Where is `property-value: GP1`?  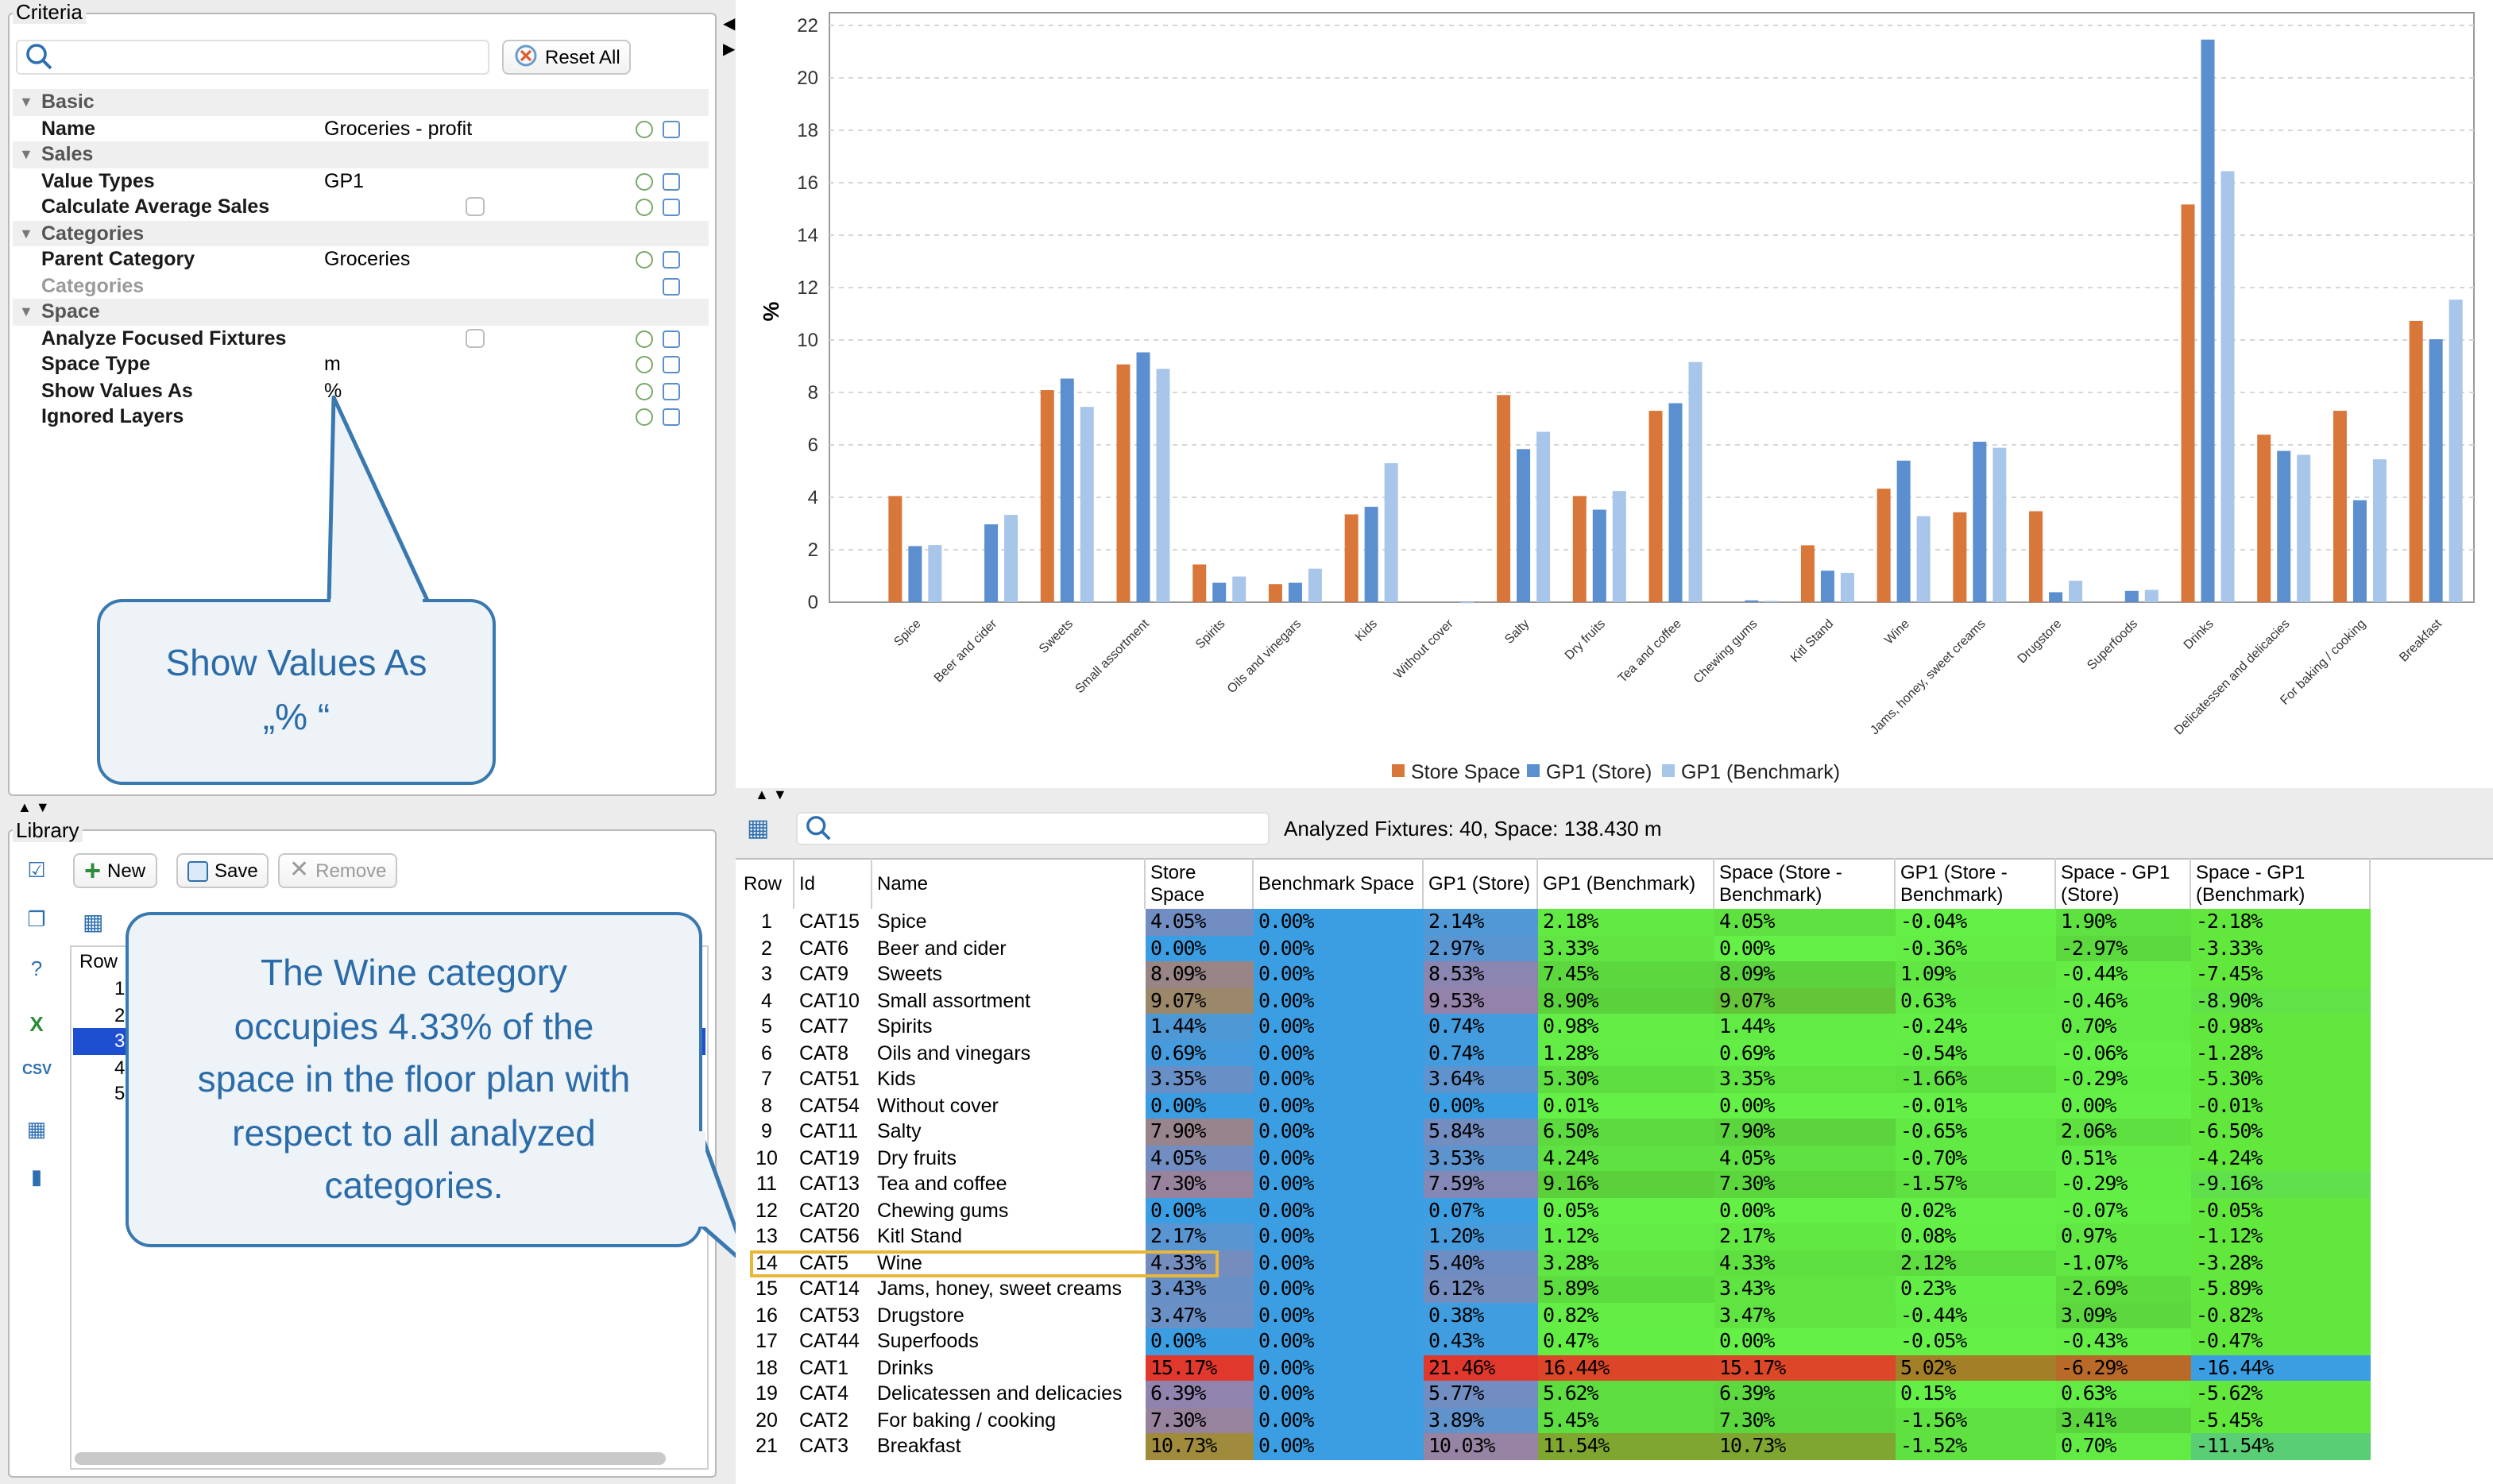
property-value: GP1 is located at coordinates (344, 180).